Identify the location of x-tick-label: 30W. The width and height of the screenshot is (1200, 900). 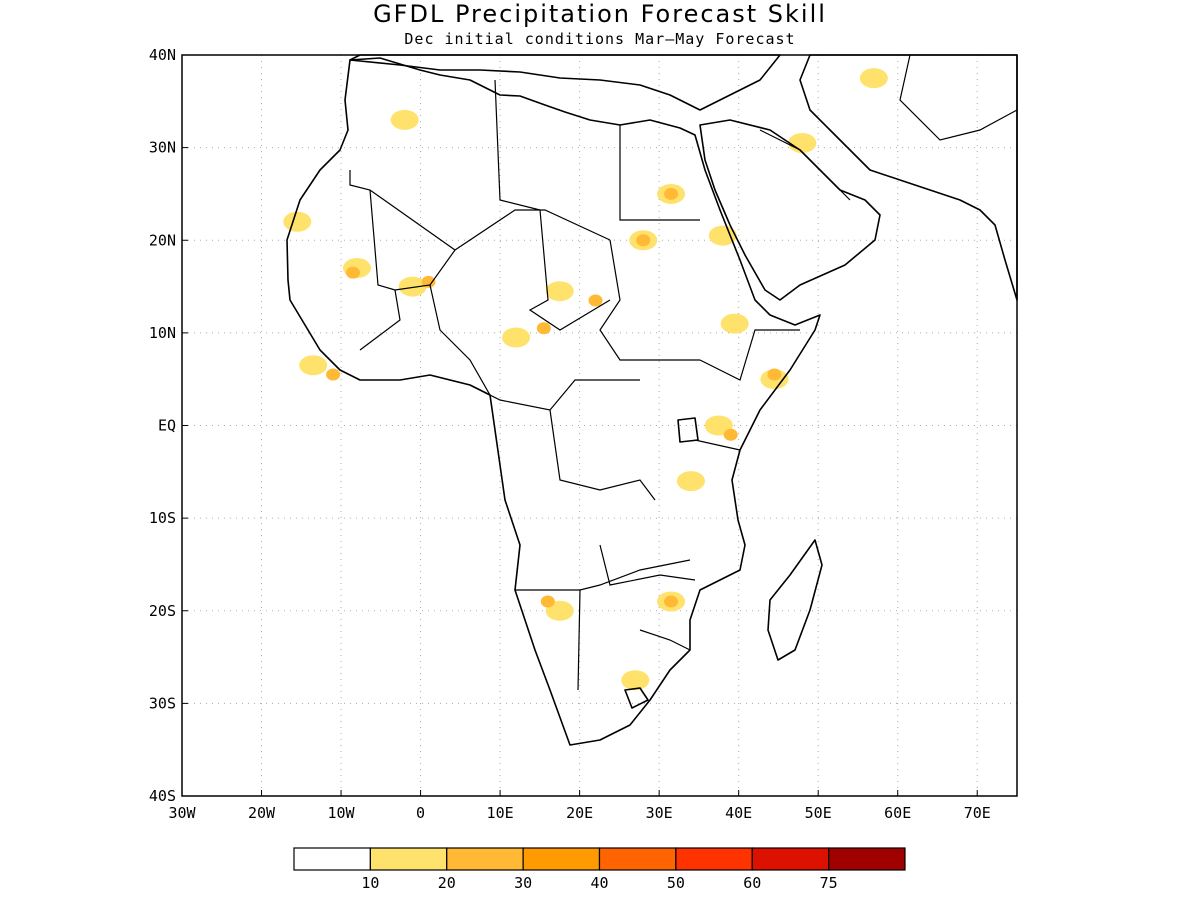
(182, 813).